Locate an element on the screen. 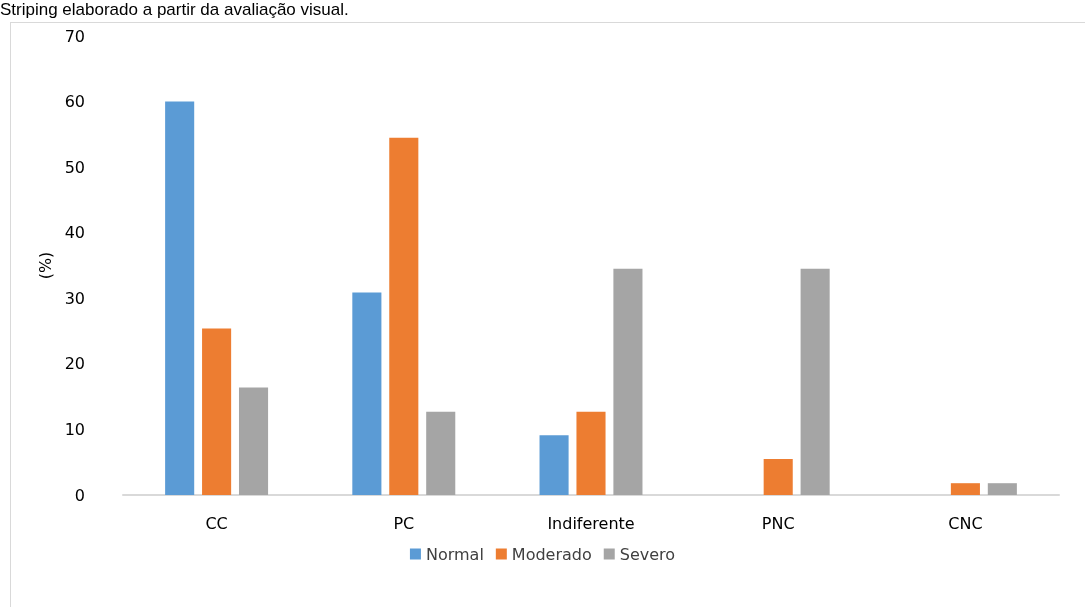  x-tick-label: Indiferente is located at coordinates (591, 523).